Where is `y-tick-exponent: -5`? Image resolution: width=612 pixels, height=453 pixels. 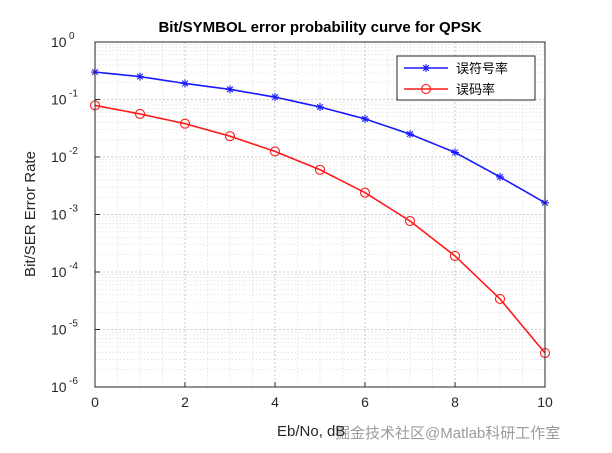 y-tick-exponent: -5 is located at coordinates (73, 324).